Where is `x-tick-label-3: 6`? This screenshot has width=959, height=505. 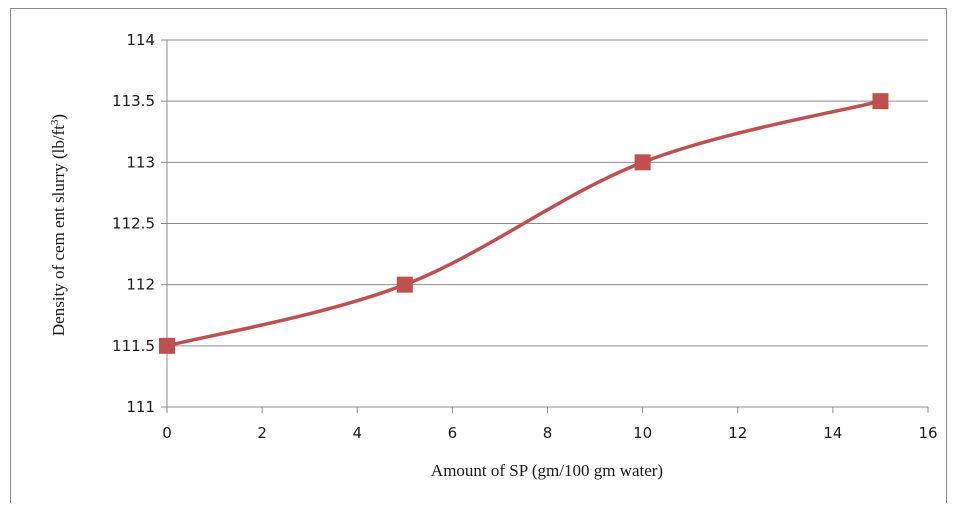
x-tick-label-3: 6 is located at coordinates (453, 433).